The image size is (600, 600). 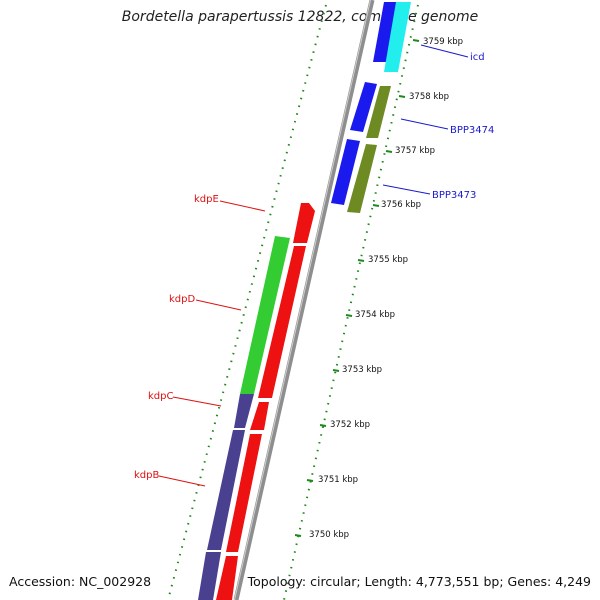 What do you see at coordinates (397, 37) in the screenshot?
I see `gene-icd` at bounding box center [397, 37].